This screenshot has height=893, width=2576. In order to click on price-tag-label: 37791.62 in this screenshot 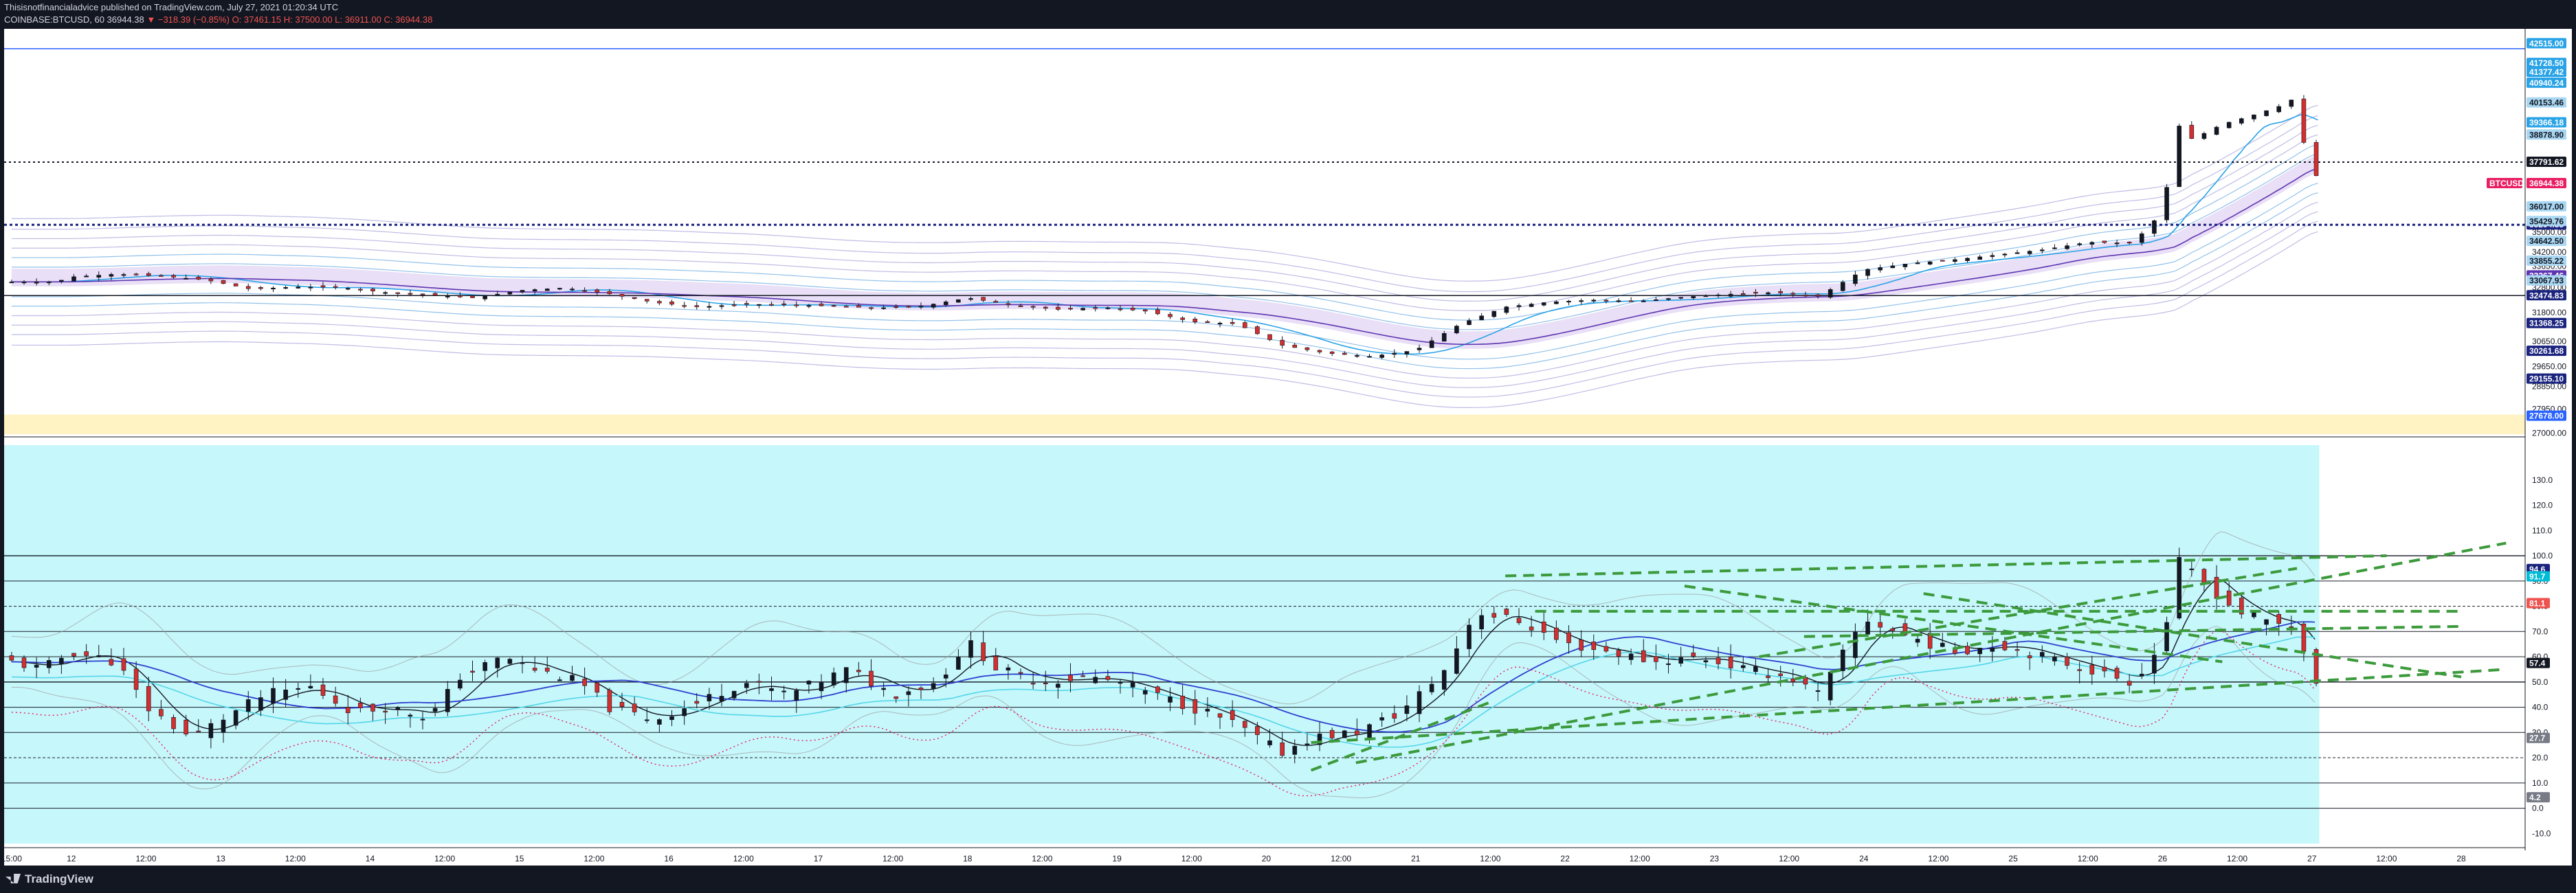, I will do `click(2546, 162)`.